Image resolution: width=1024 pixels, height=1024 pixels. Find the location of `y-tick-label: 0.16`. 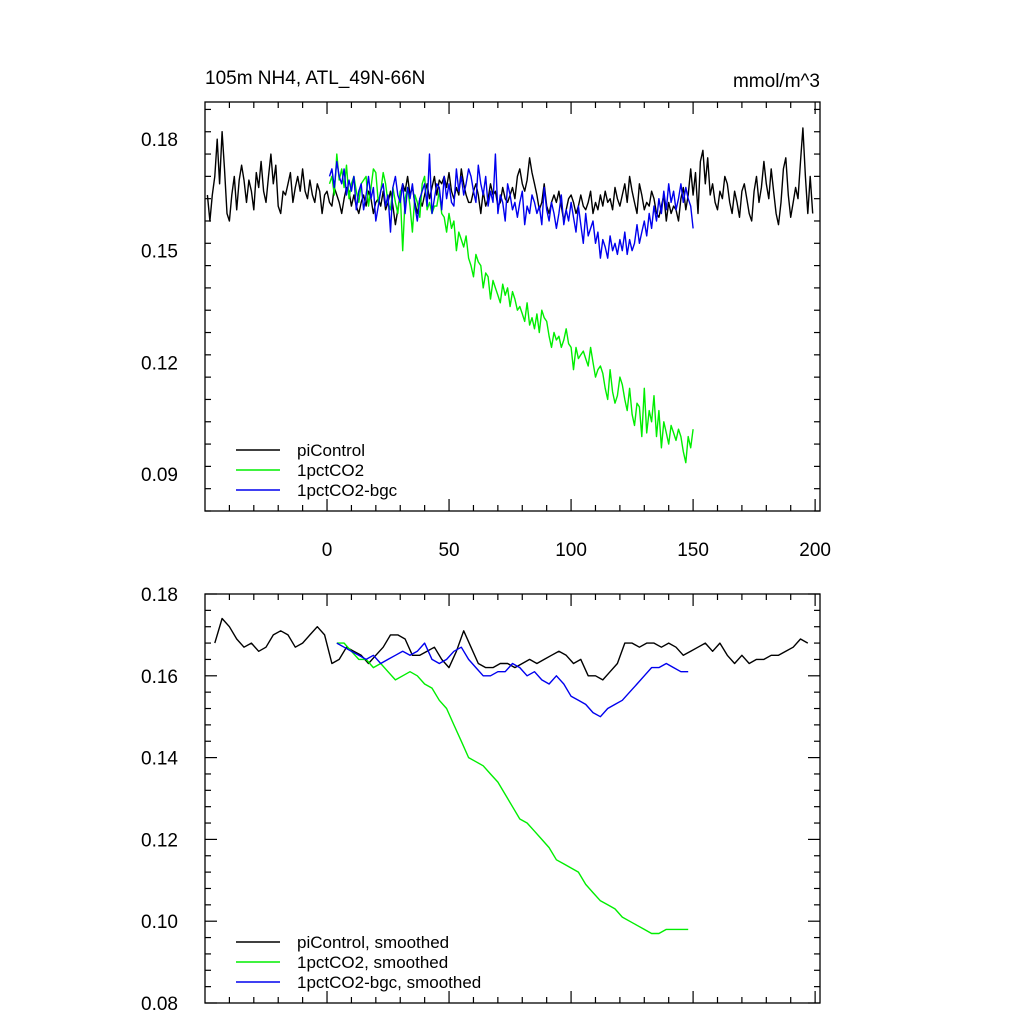

y-tick-label: 0.16 is located at coordinates (159, 677).